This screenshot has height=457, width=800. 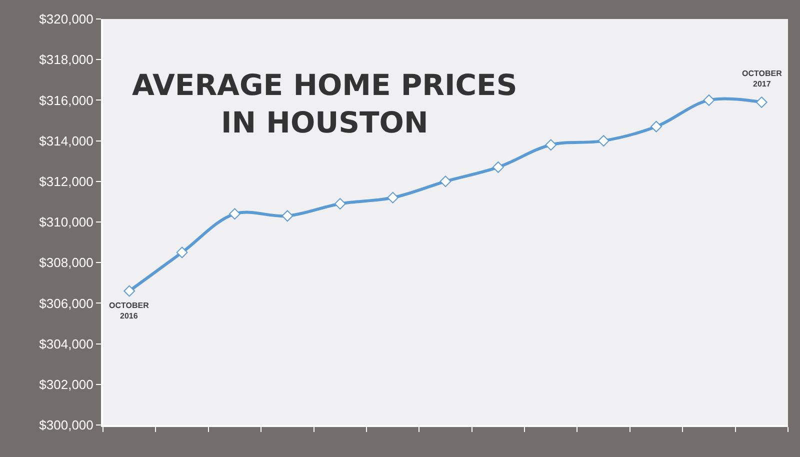 I want to click on y-tick-label: $310,000, so click(x=66, y=222).